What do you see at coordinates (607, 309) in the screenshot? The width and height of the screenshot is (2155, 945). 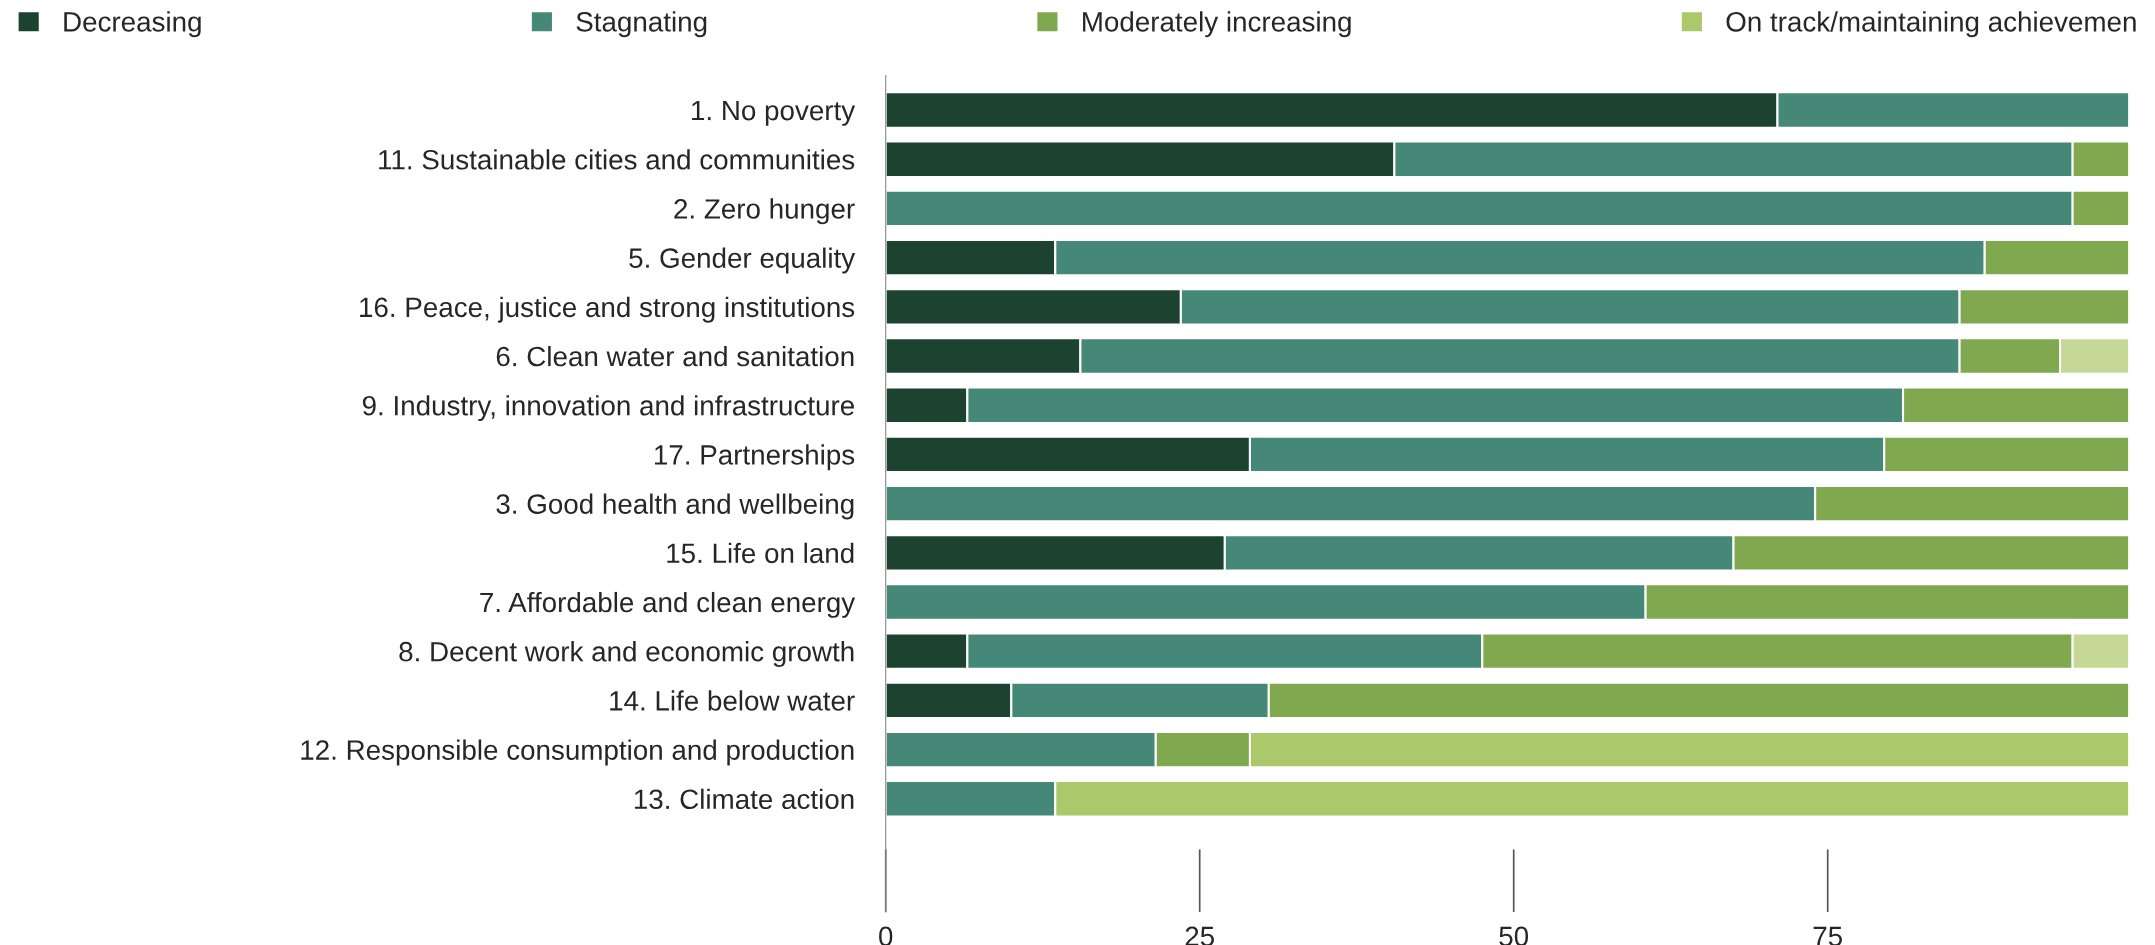 I see `y-tick-label: 16. Peace, justice and strong institutions` at bounding box center [607, 309].